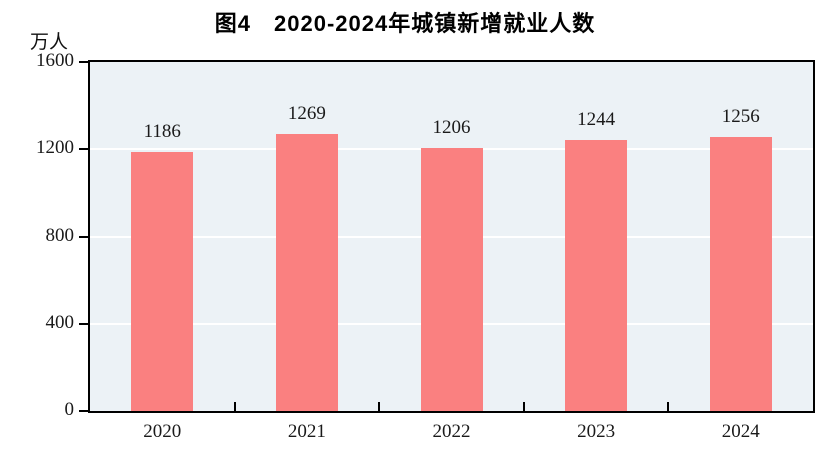 The image size is (832, 461). Describe the element at coordinates (596, 431) in the screenshot. I see `x-axis-category-label: 2023` at that location.